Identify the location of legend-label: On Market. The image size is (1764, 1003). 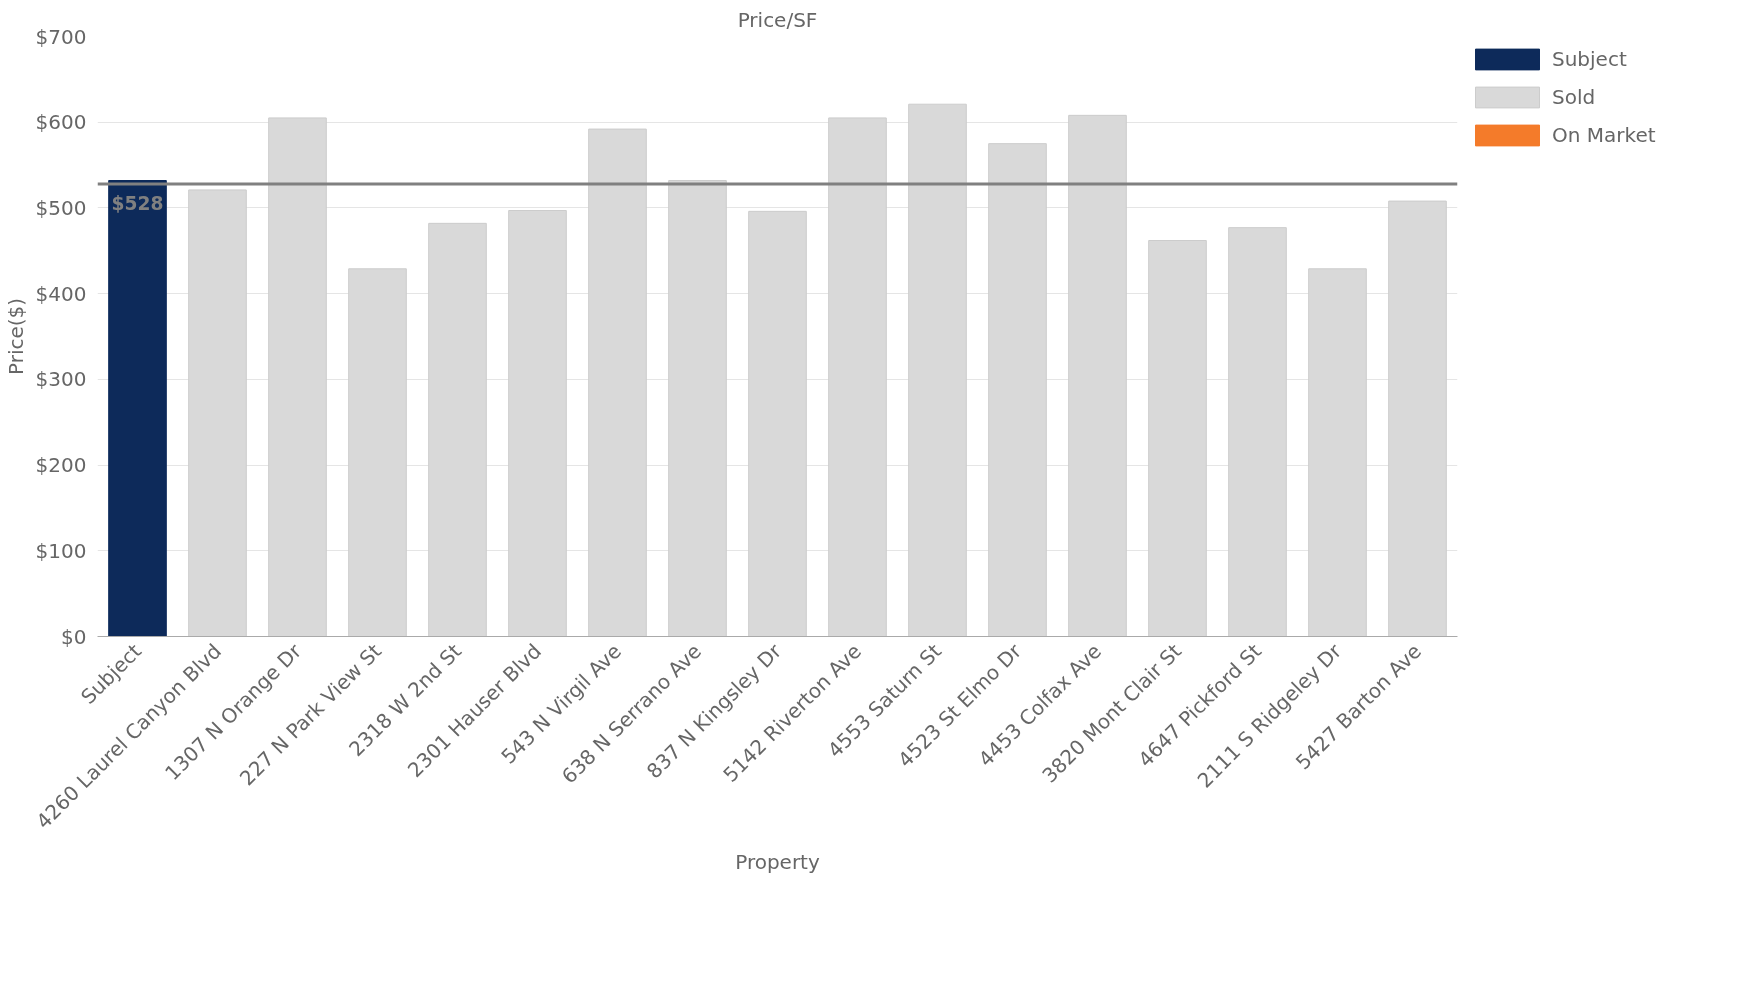
(1604, 135).